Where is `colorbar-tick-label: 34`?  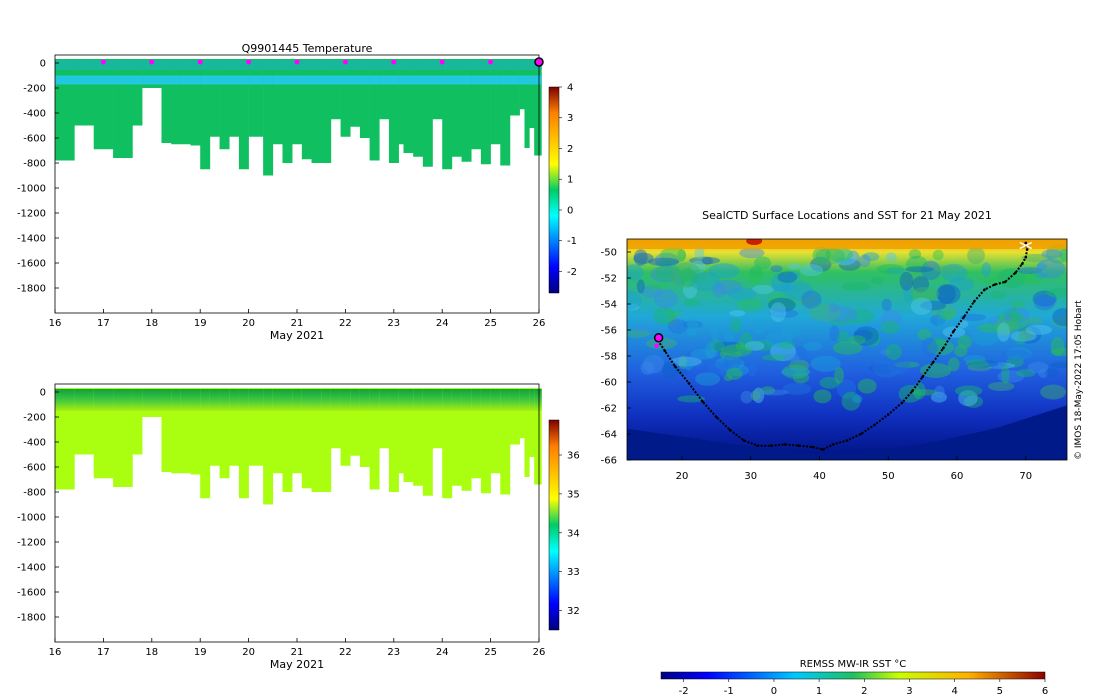 colorbar-tick-label: 34 is located at coordinates (573, 533).